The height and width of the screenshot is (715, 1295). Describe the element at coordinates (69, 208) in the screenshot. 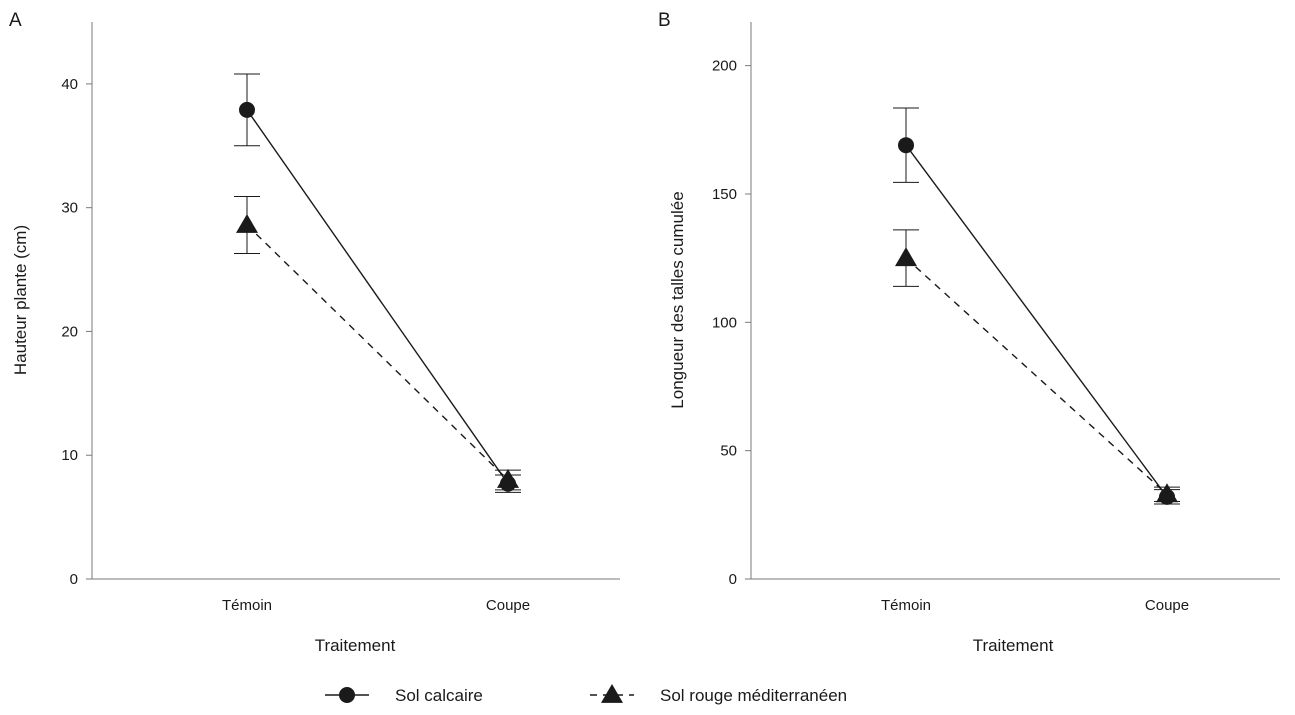

I see `y-tick-label: 30` at that location.